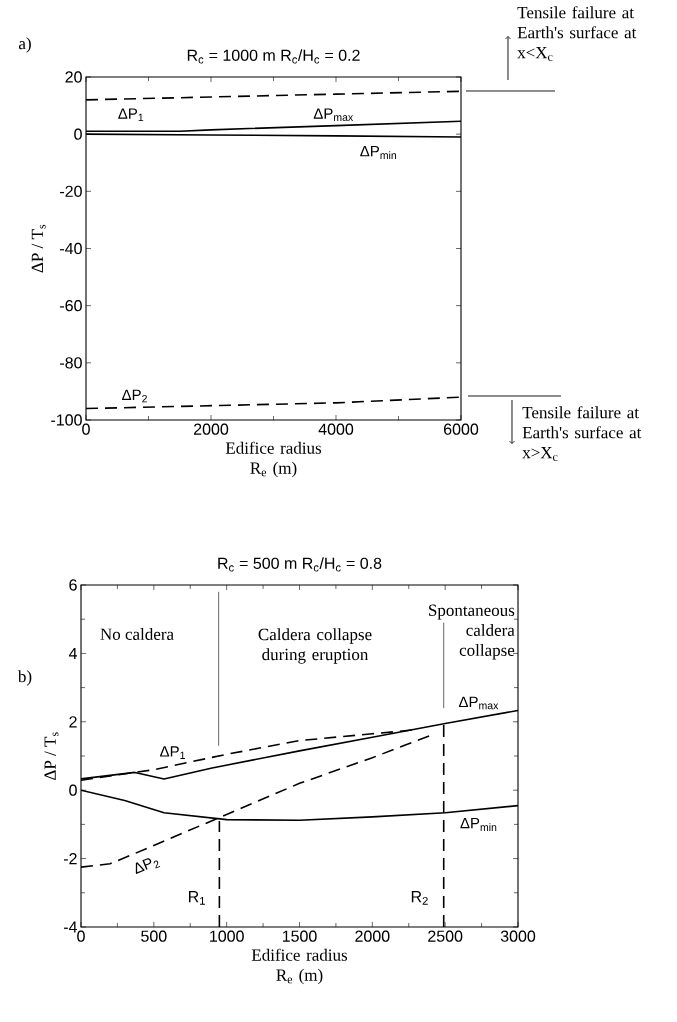 This screenshot has height=1022, width=677. What do you see at coordinates (227, 936) in the screenshot?
I see `x-tick-label: 1000` at bounding box center [227, 936].